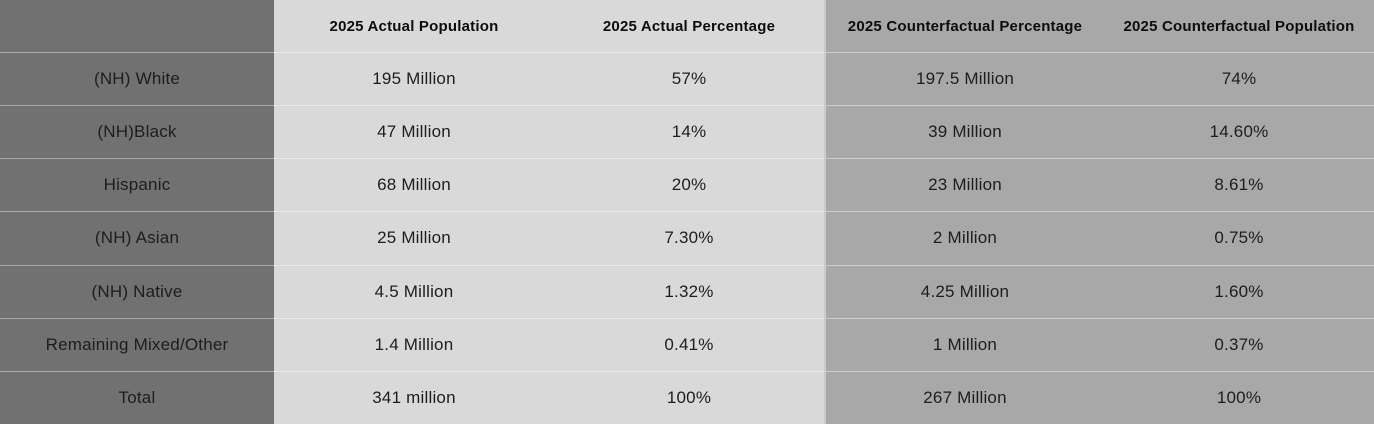  What do you see at coordinates (964, 344) in the screenshot?
I see `cell: 1 Million` at bounding box center [964, 344].